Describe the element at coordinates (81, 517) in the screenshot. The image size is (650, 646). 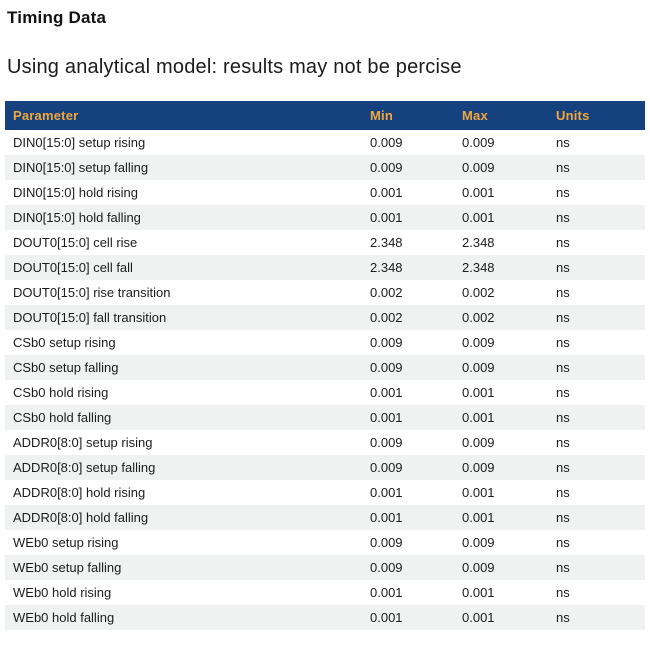
I see `parameter-cell: ADDR0[8:0] hold falling` at that location.